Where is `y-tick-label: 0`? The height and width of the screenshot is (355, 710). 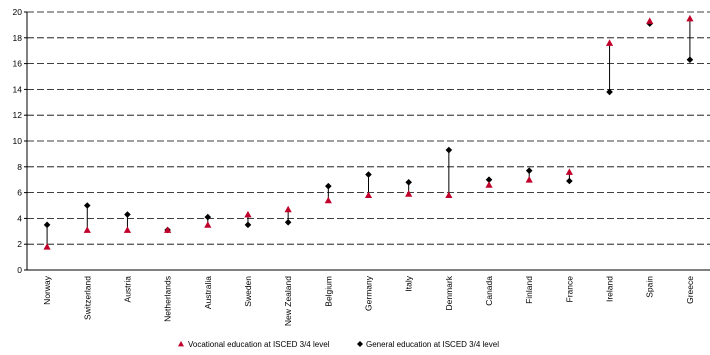 y-tick-label: 0 is located at coordinates (19, 270).